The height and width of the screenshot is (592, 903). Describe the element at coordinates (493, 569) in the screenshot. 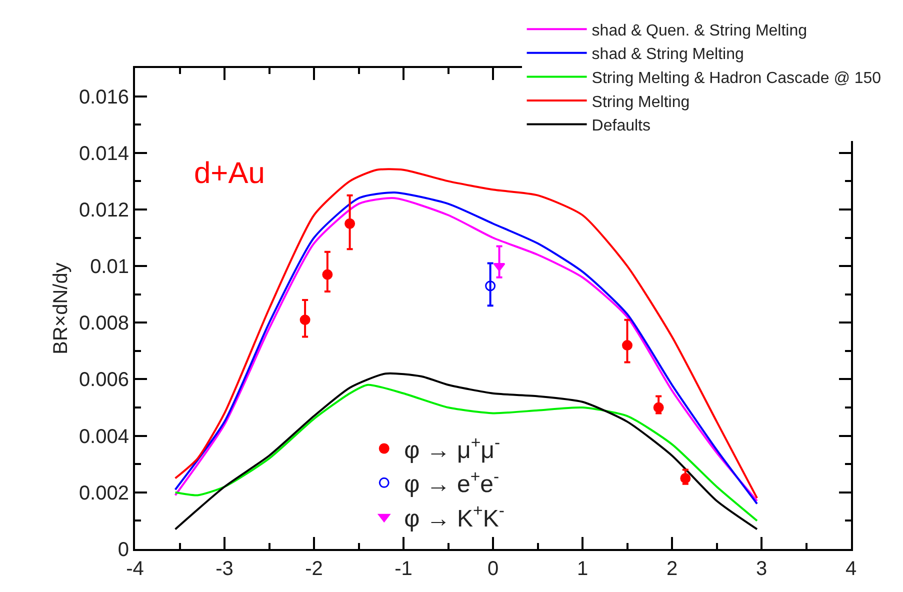

I see `x-tick-label: 0` at that location.